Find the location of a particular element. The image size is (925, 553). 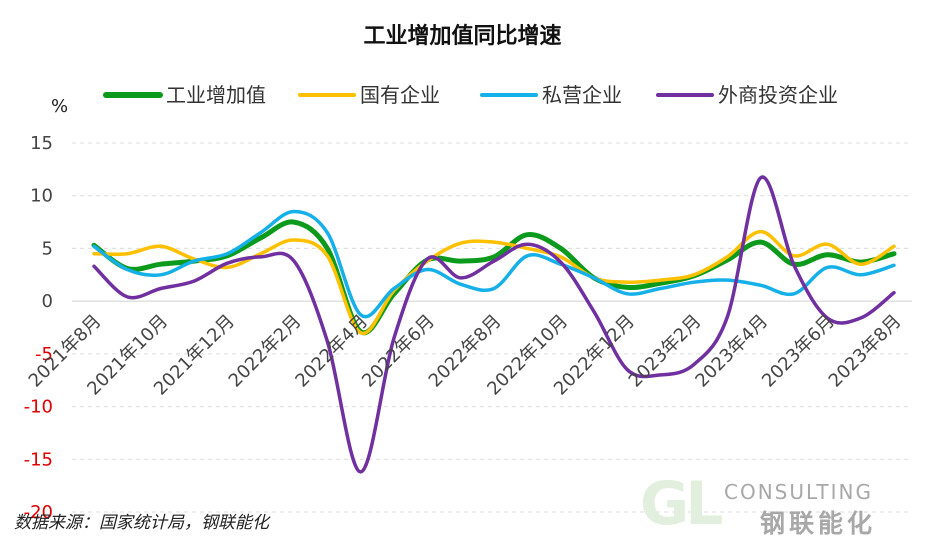

y-tick-label: -10 is located at coordinates (38, 407).